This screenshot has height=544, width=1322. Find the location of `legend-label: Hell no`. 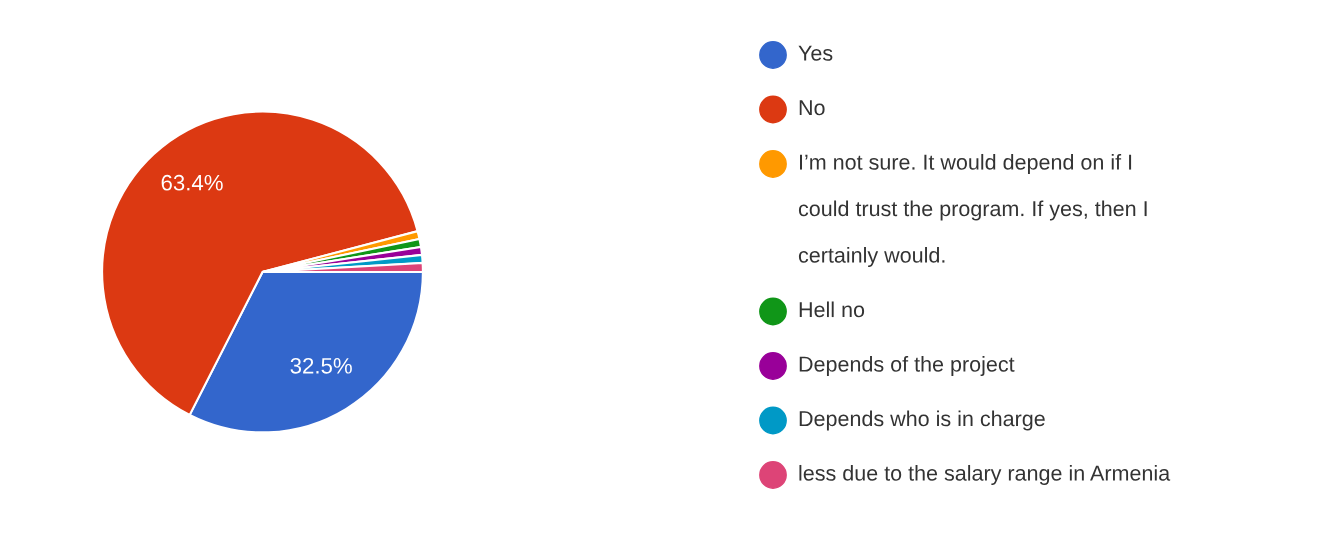

legend-label: Hell no is located at coordinates (832, 309).